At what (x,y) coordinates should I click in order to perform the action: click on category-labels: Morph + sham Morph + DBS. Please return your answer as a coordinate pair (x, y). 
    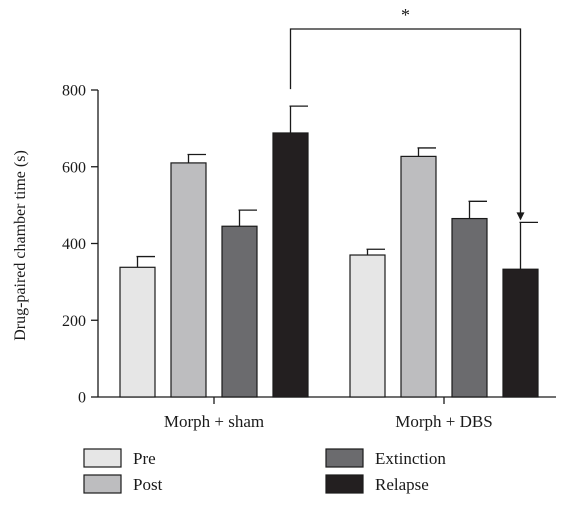
    Looking at the image, I should click on (328, 414).